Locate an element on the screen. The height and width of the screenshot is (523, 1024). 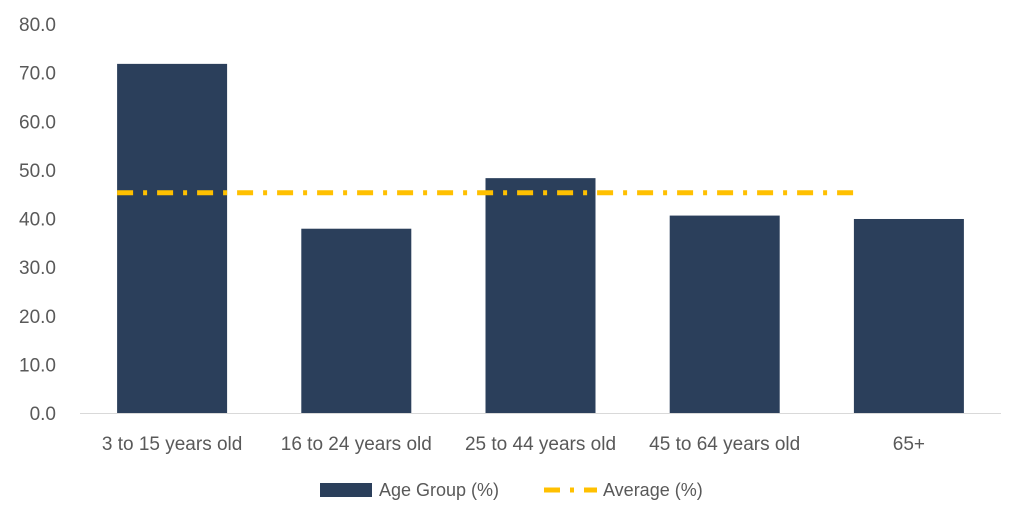
legend-average-label: Average (%) is located at coordinates (653, 490).